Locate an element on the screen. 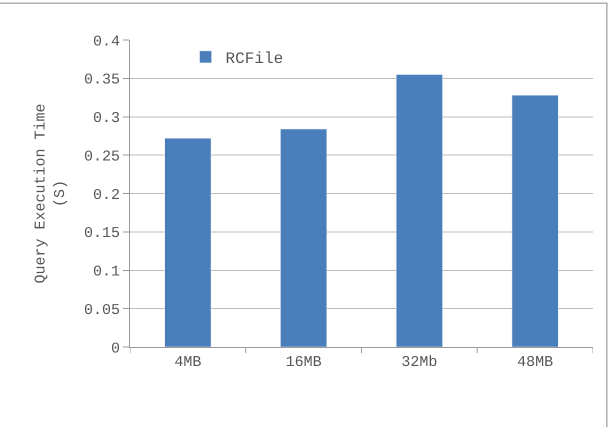  y-tick-label: 0 is located at coordinates (115, 349).